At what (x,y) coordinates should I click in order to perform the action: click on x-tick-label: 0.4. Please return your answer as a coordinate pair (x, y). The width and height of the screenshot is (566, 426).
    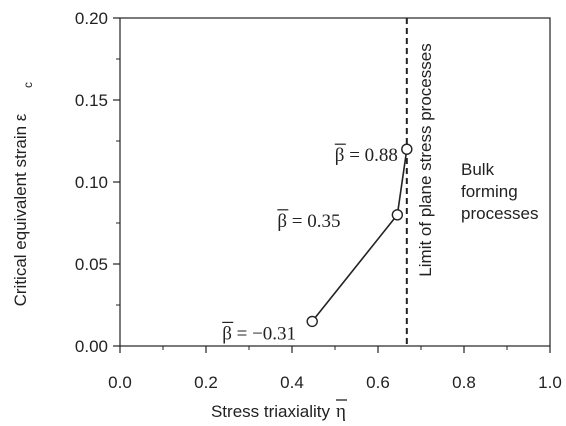
    Looking at the image, I should click on (292, 382).